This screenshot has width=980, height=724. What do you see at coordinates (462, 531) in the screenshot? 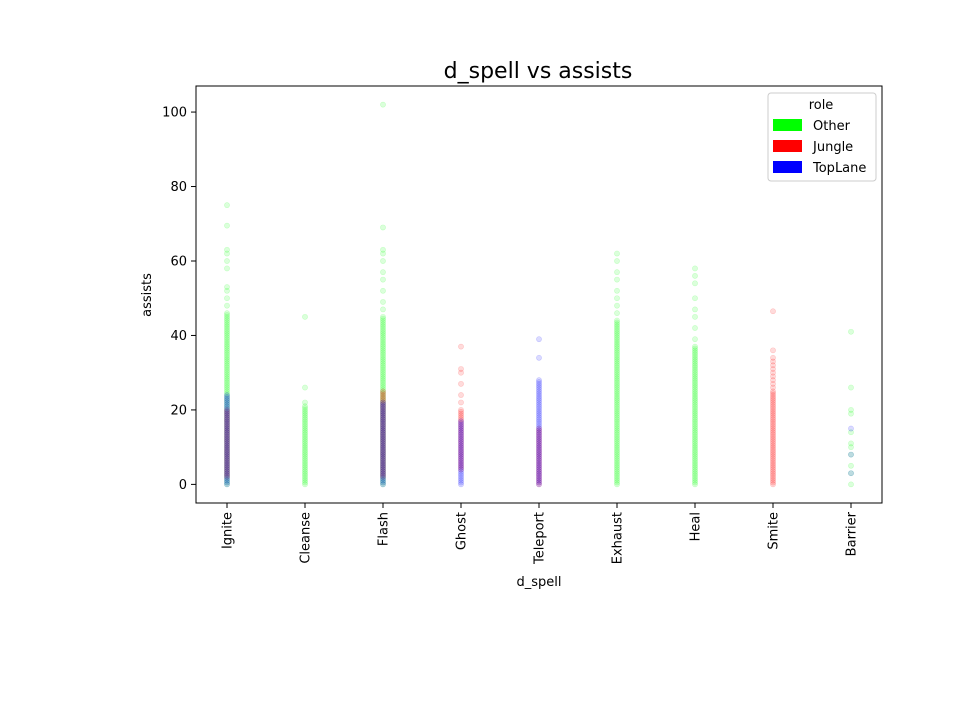
I see `x-tick-label: Ghost` at bounding box center [462, 531].